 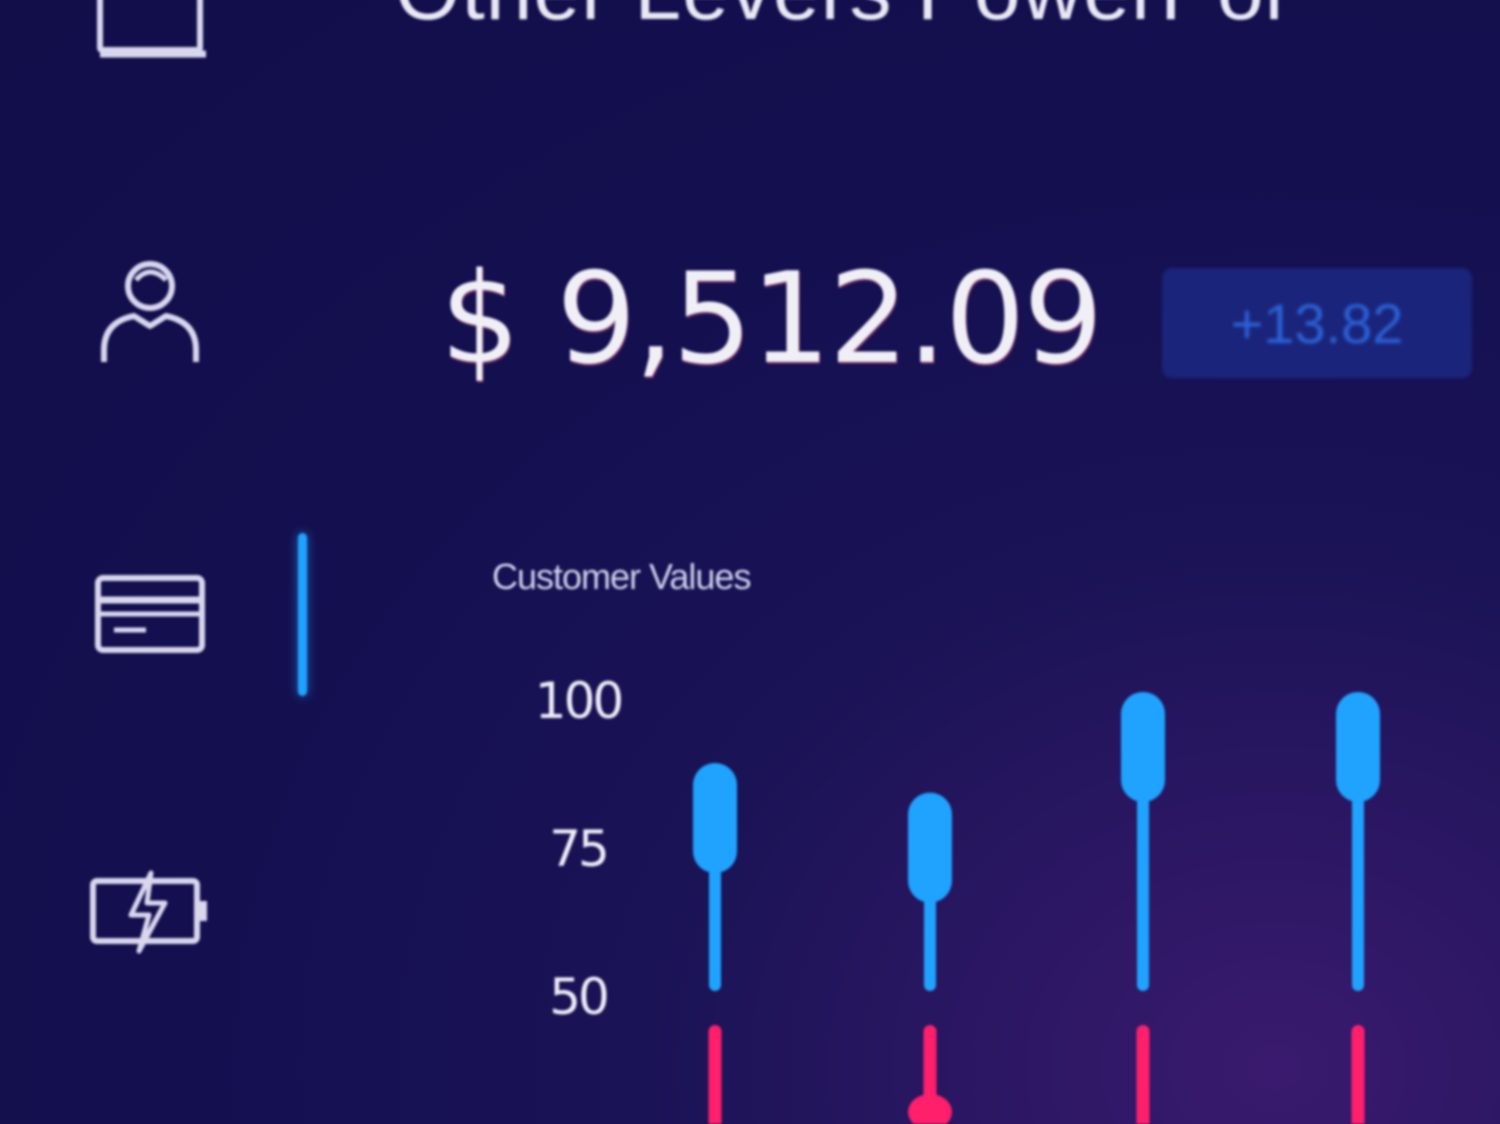 I want to click on credit-card-icon, so click(x=150, y=614).